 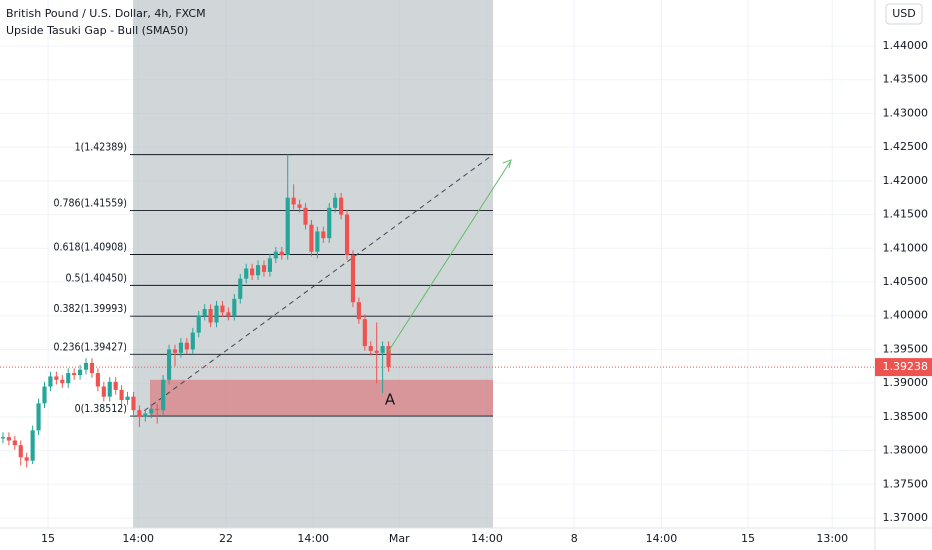 I want to click on x-tick-label: 8, so click(x=574, y=538).